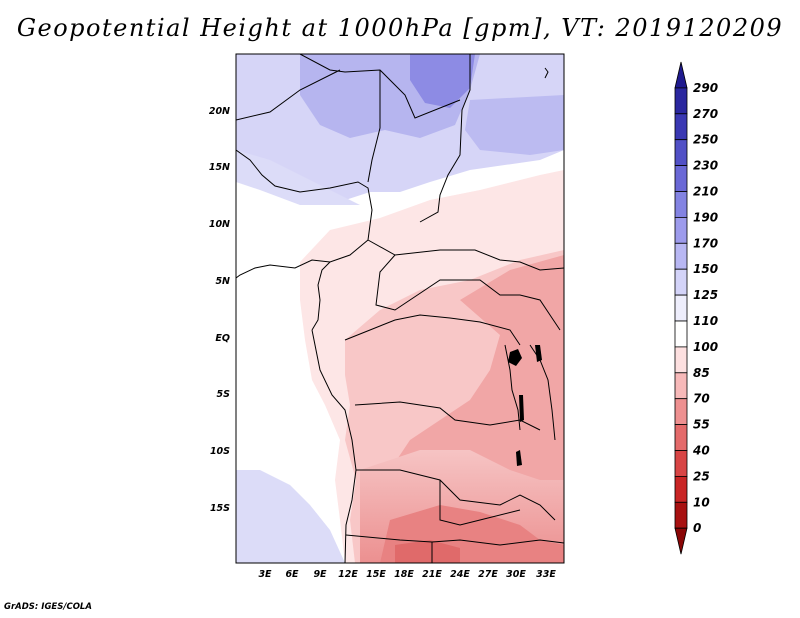 Image resolution: width=800 pixels, height=618 pixels. What do you see at coordinates (705, 192) in the screenshot?
I see `colorbar-label: 210` at bounding box center [705, 192].